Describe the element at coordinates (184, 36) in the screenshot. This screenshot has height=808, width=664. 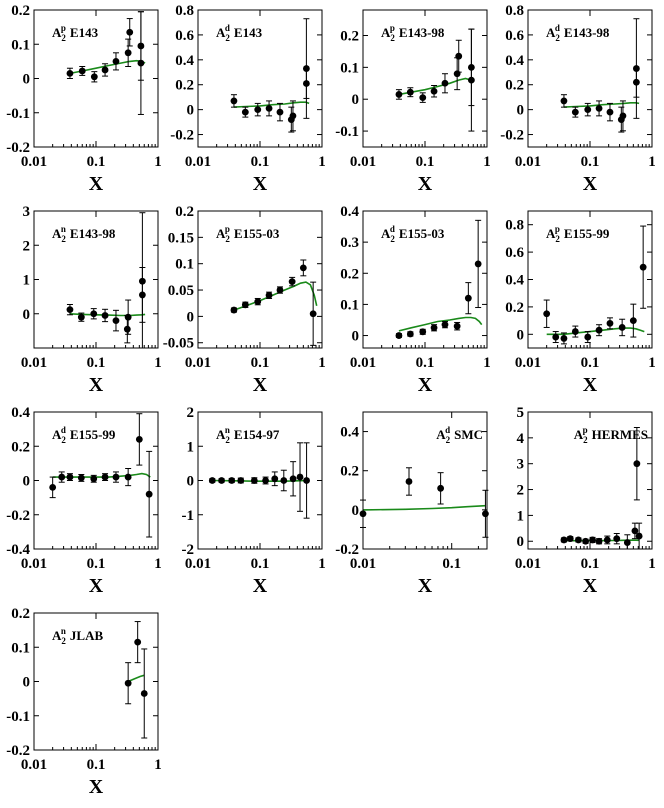
I see `y-tick-label: 0.6` at that location.